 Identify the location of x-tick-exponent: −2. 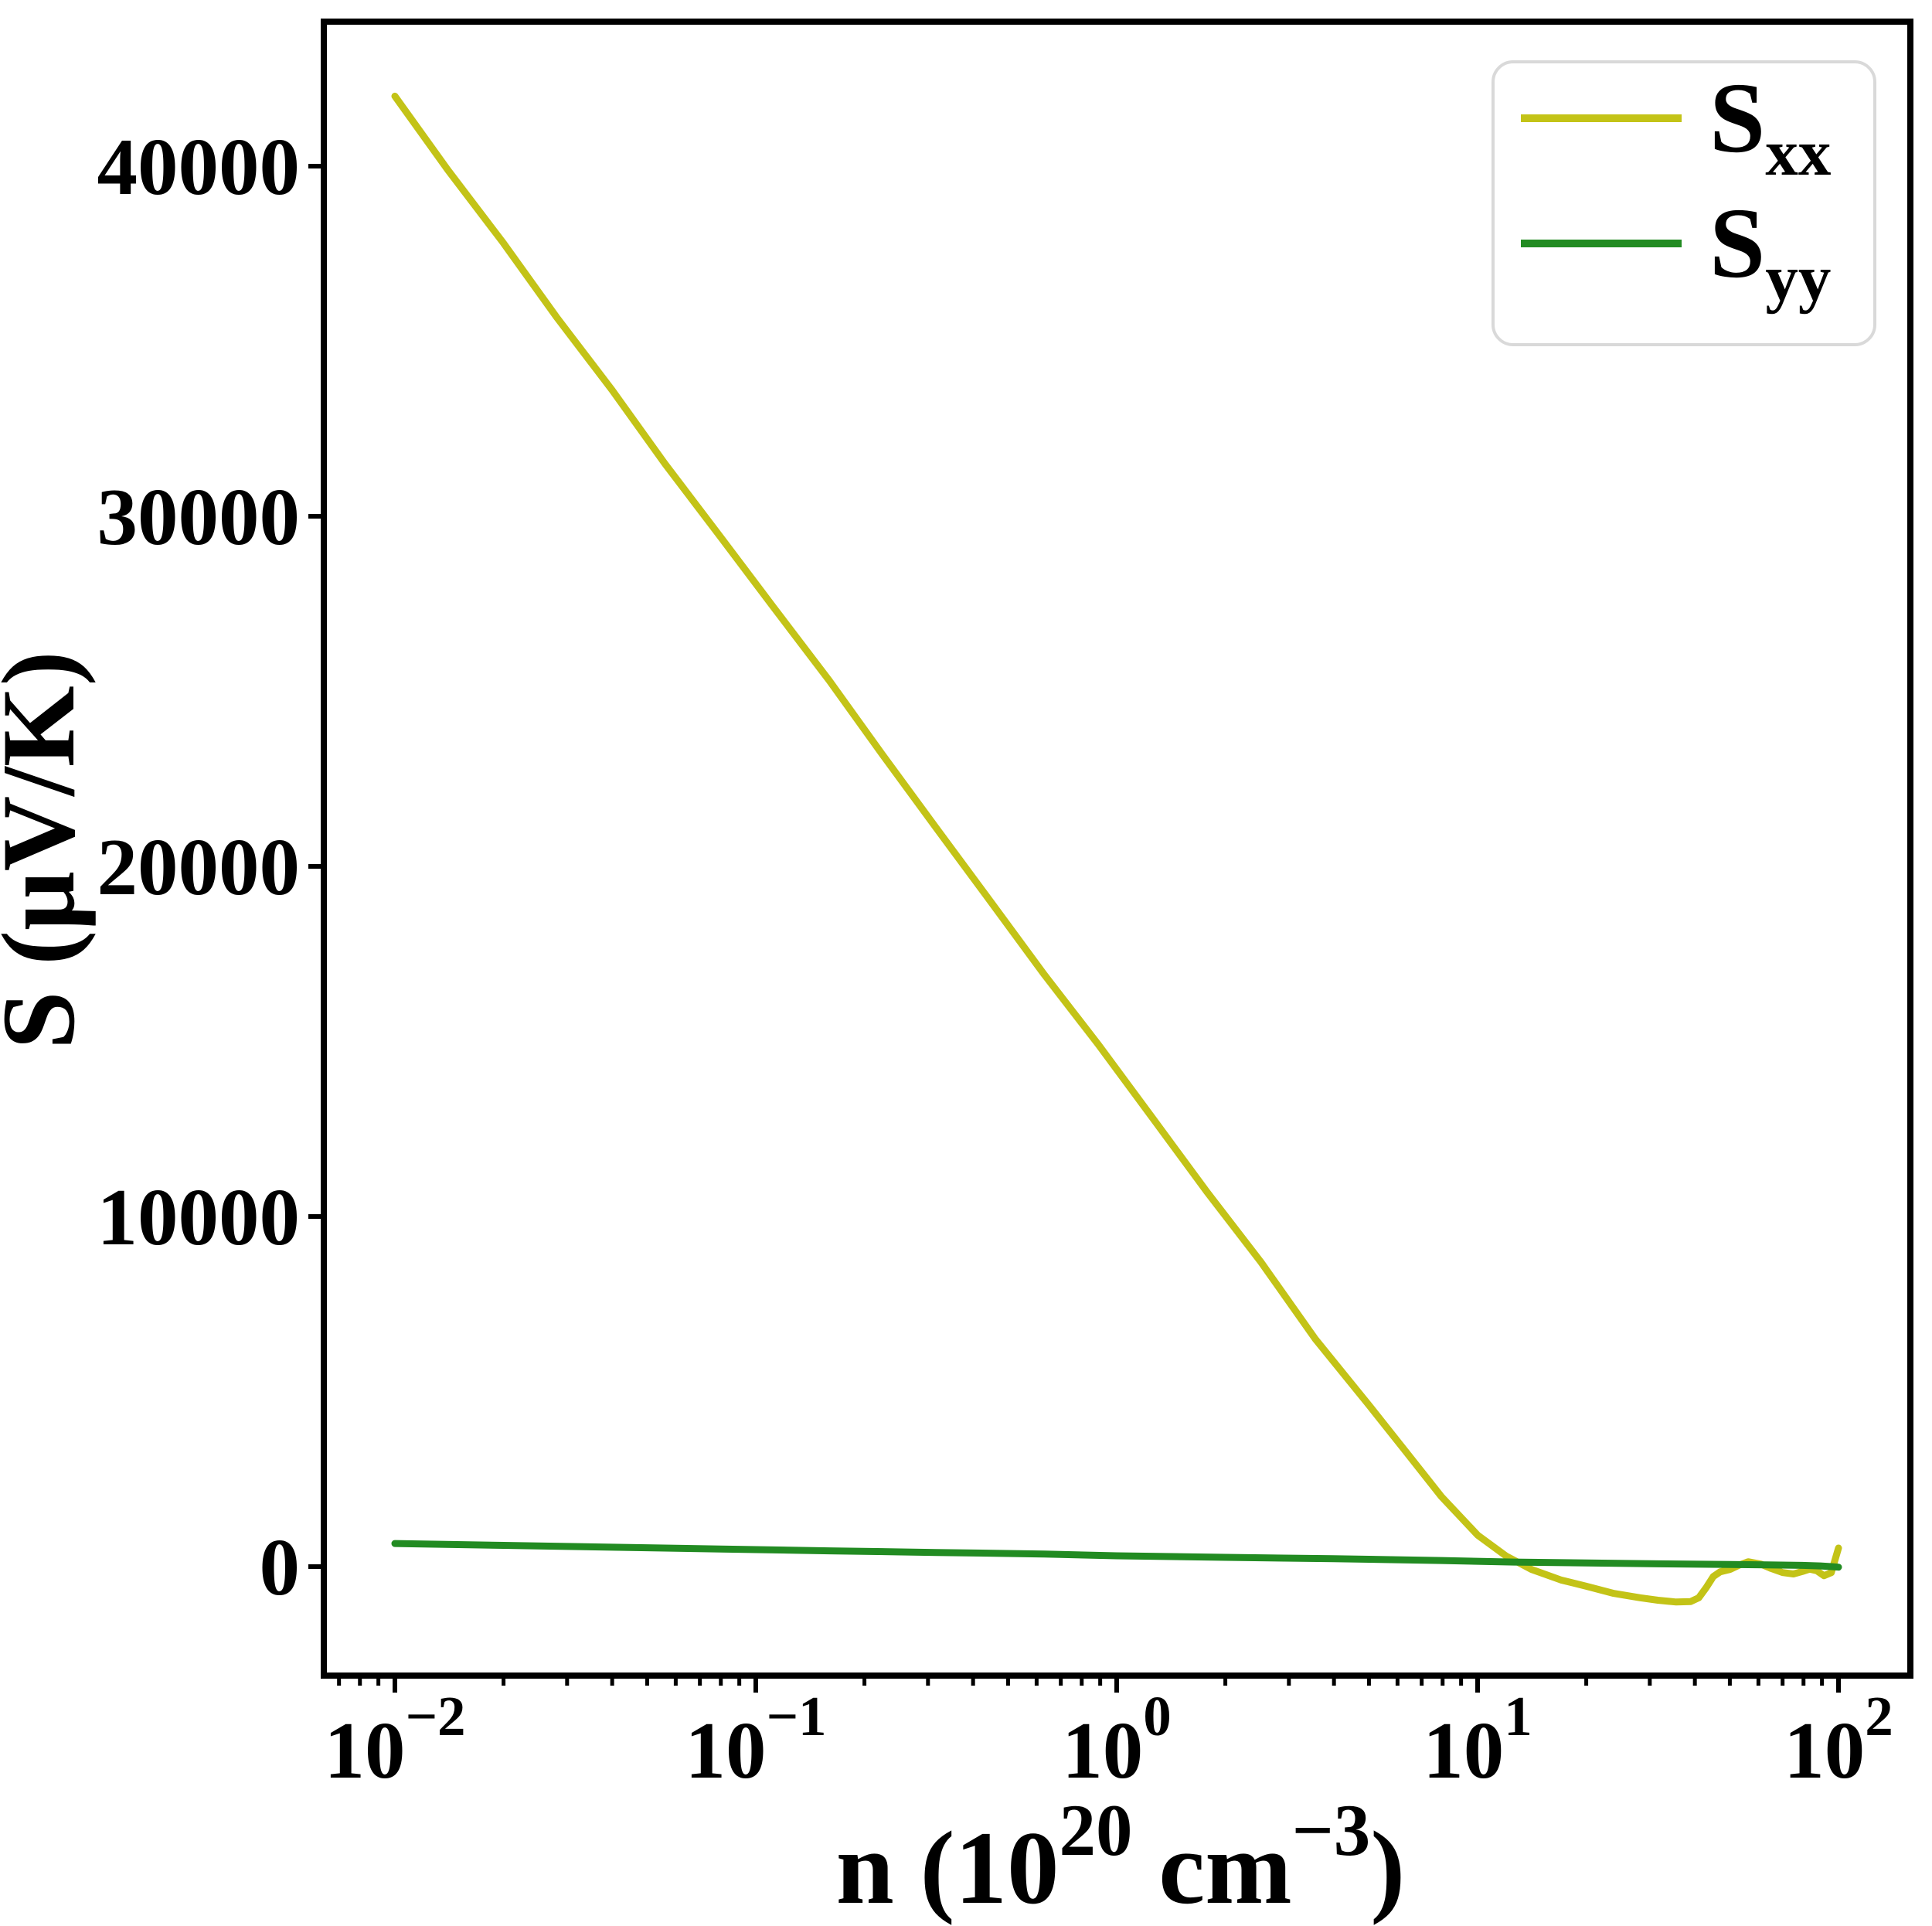
(435, 1716).